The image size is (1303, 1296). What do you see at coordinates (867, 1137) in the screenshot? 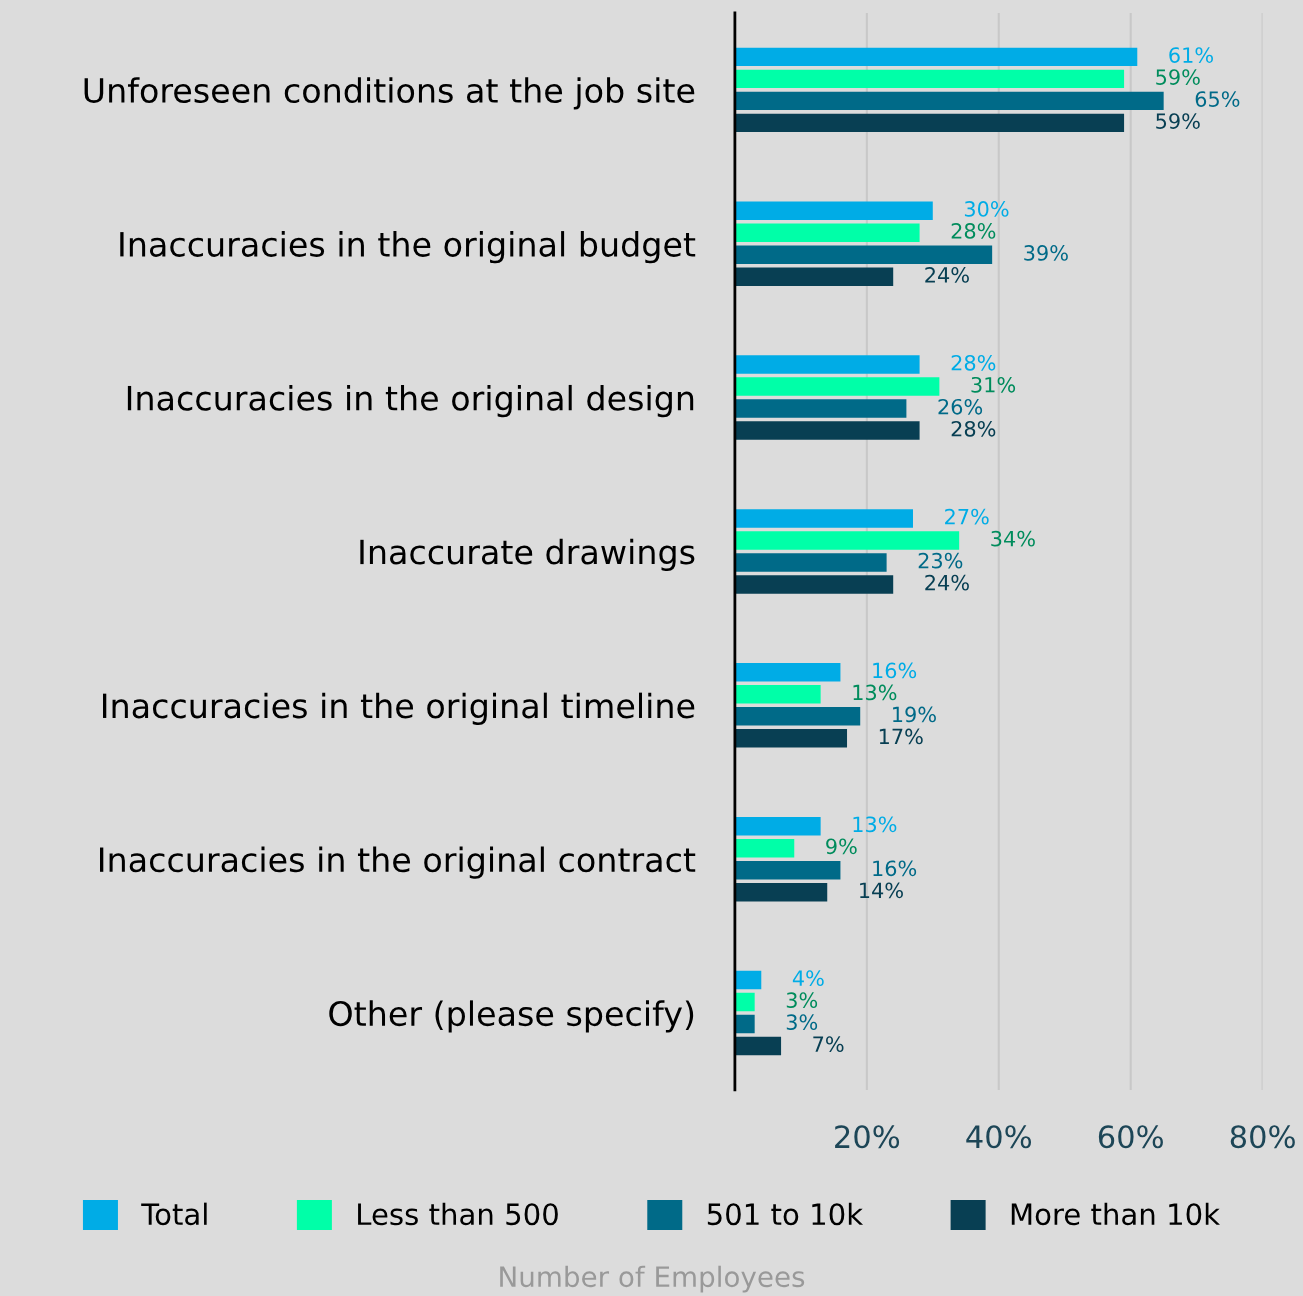
I see `x-tick-label: 20%` at bounding box center [867, 1137].